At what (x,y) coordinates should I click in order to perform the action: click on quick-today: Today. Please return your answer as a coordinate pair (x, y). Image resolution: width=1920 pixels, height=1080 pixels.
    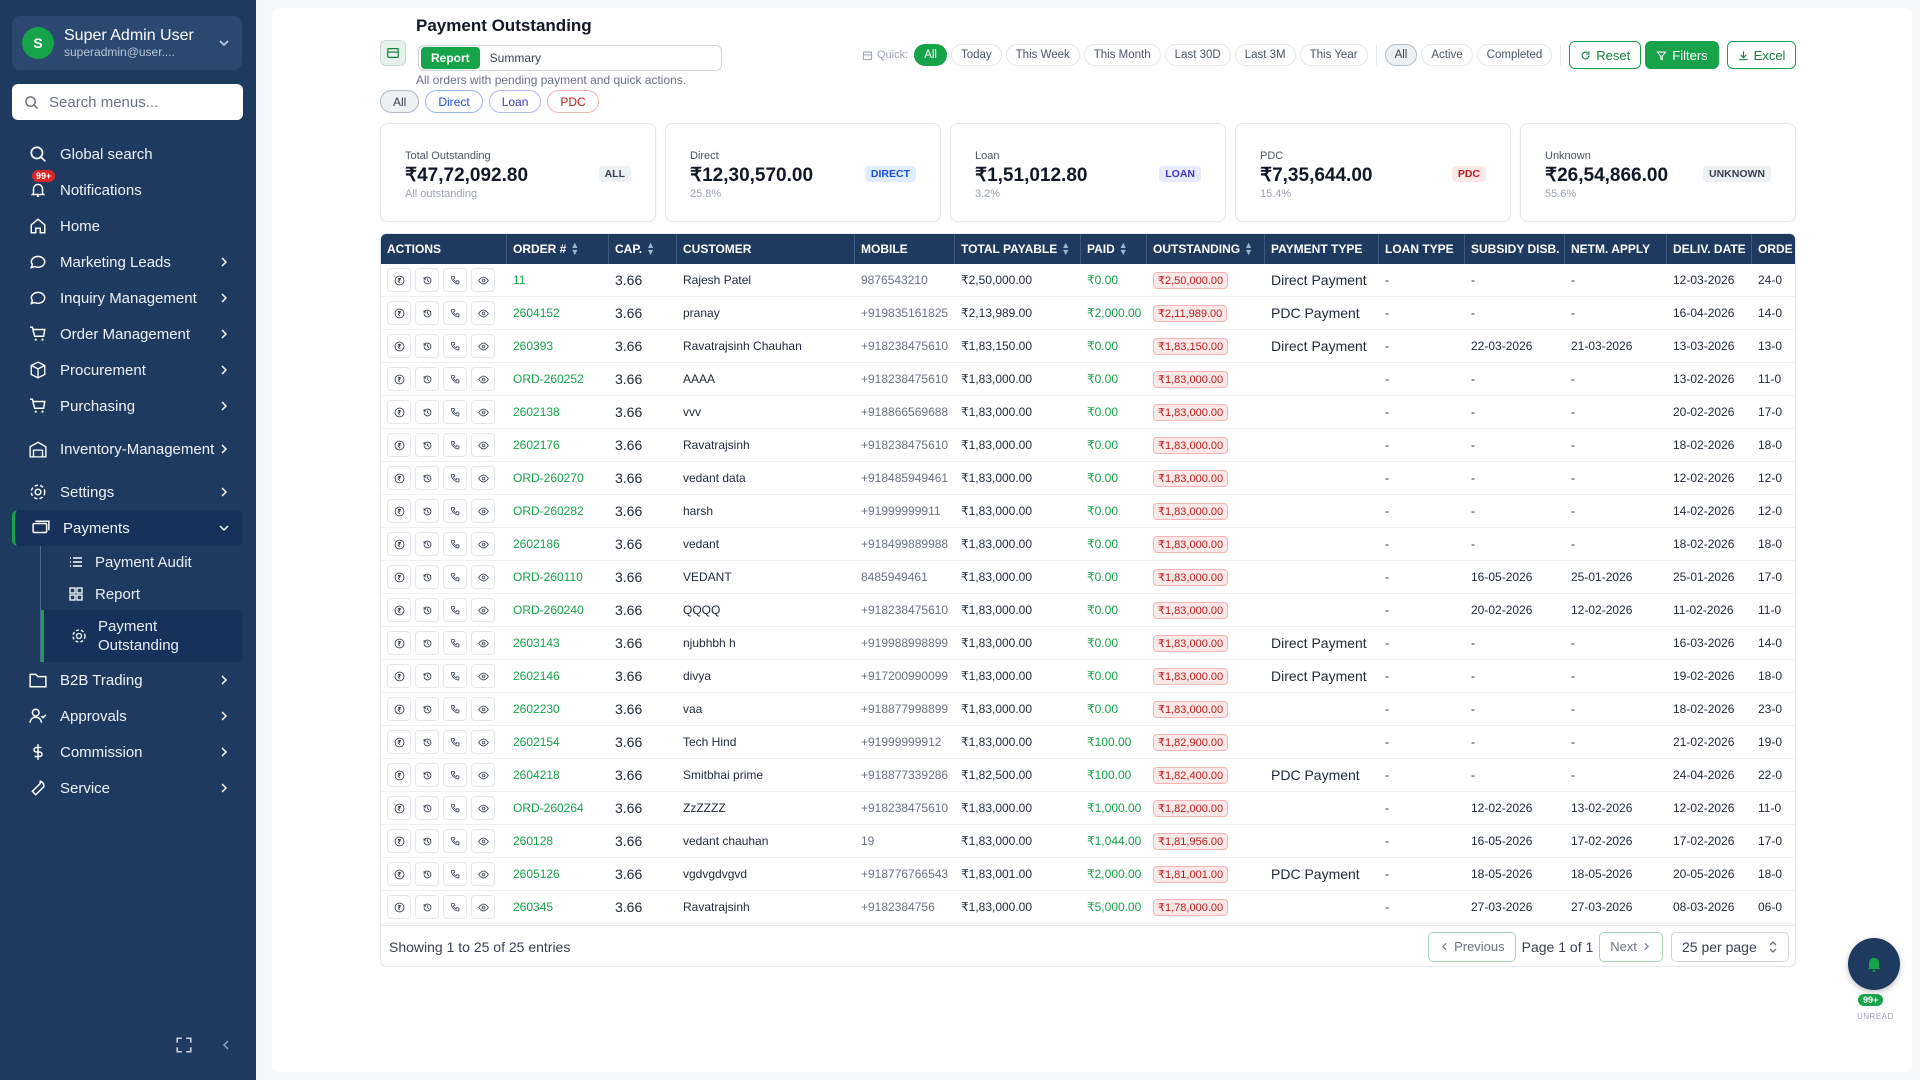
    Looking at the image, I should click on (976, 55).